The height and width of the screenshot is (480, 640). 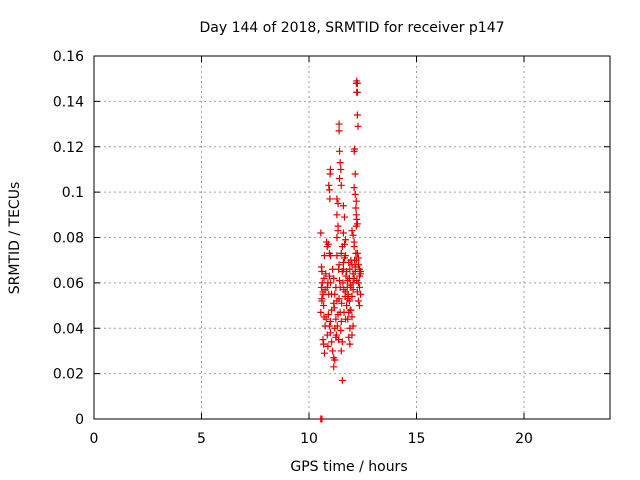 What do you see at coordinates (348, 467) in the screenshot?
I see `x-axis-title: GPS time / hours` at bounding box center [348, 467].